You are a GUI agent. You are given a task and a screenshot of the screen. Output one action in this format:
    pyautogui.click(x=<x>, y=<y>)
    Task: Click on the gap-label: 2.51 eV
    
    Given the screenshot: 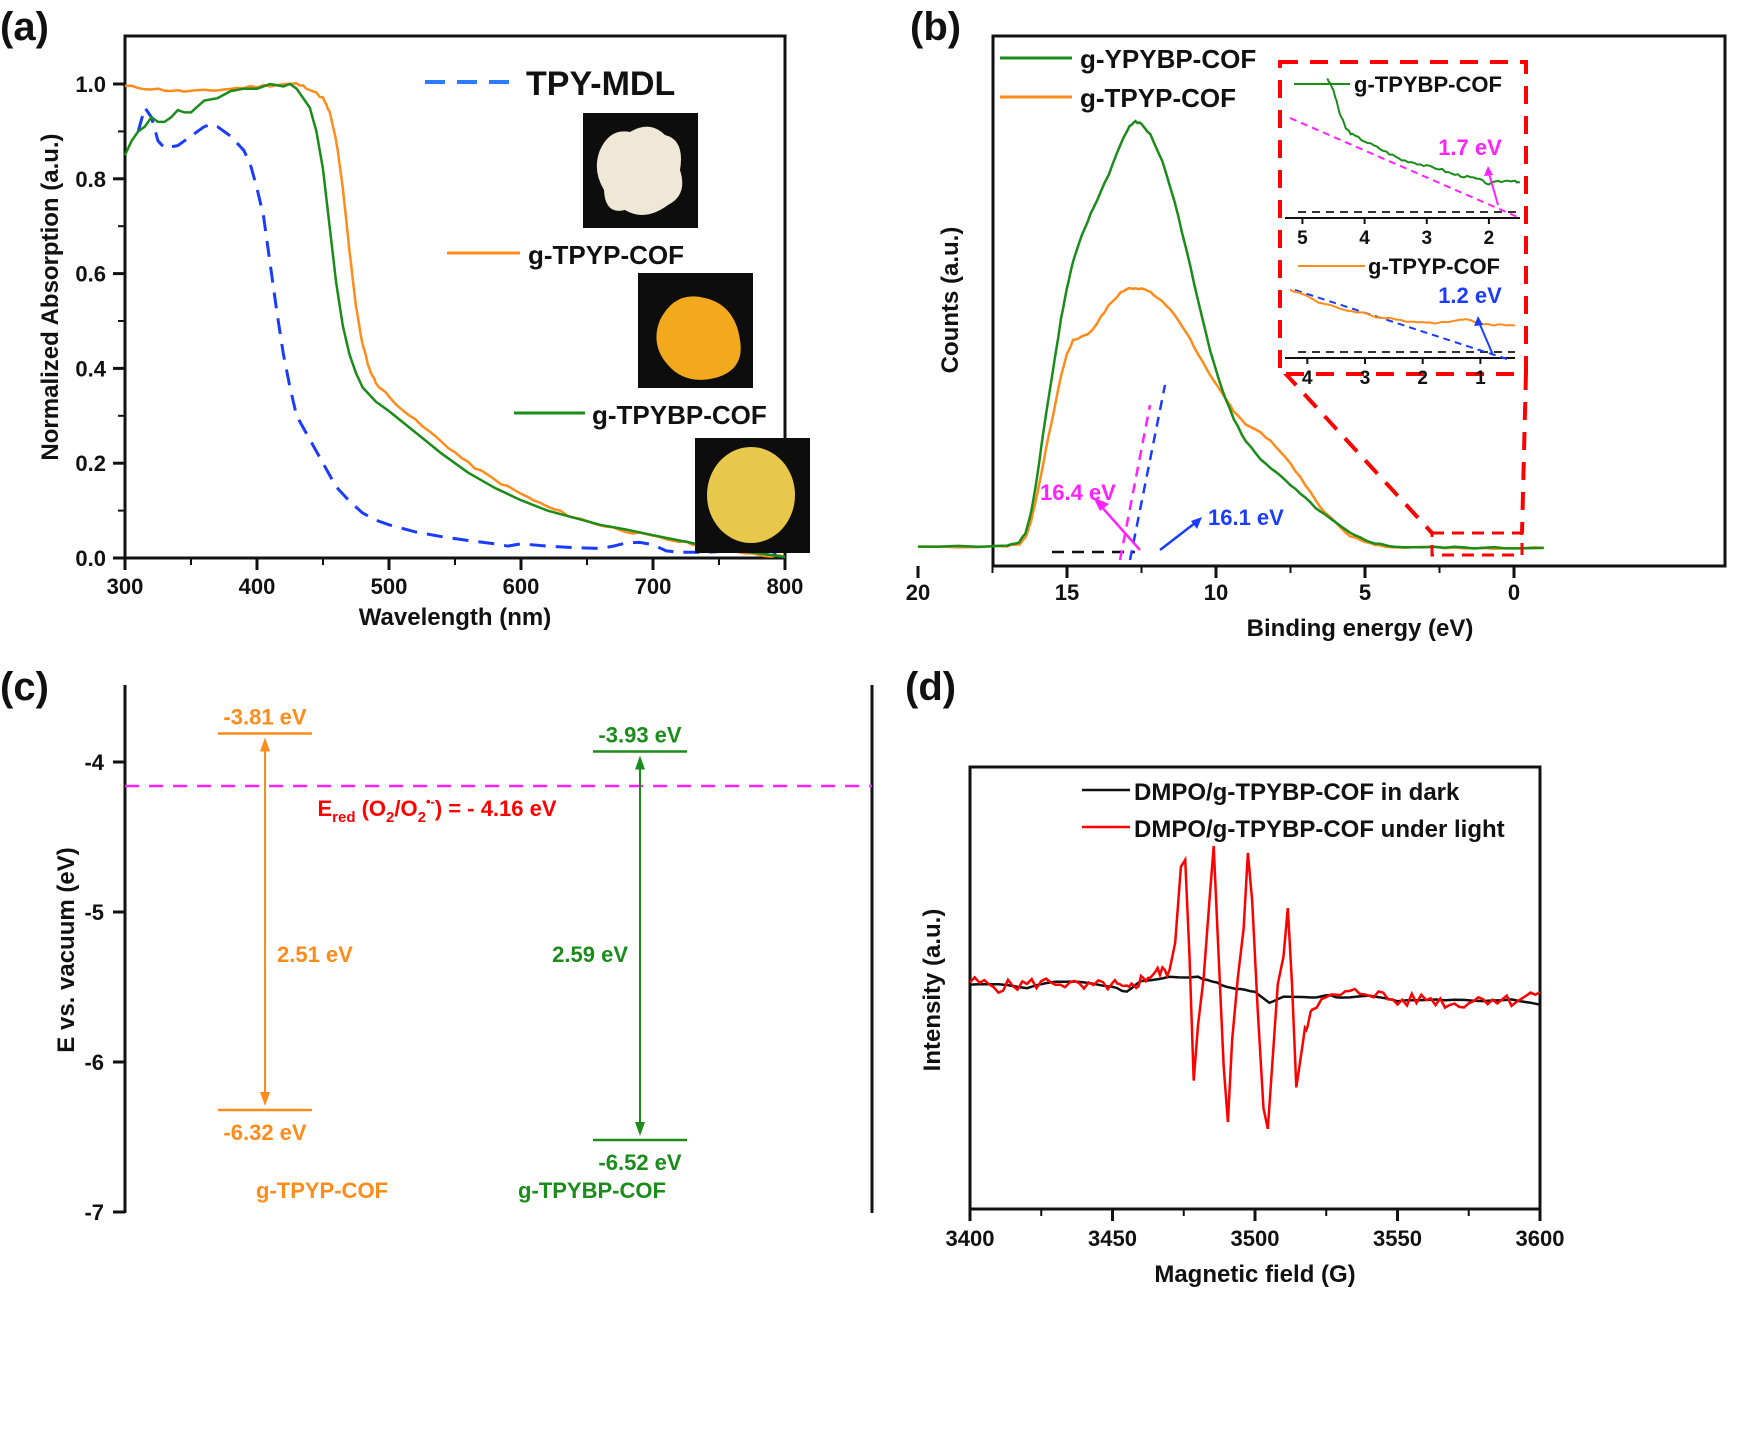 What is the action you would take?
    pyautogui.click(x=315, y=954)
    